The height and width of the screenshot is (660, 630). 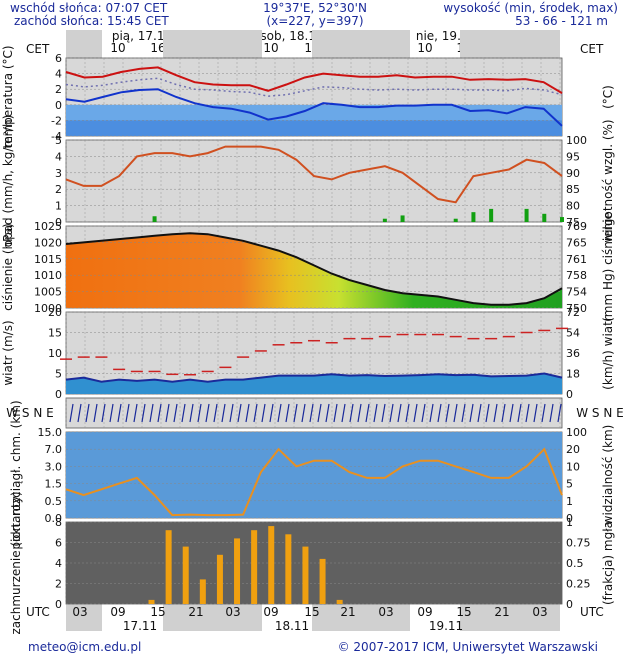 I want to click on top-hour-label: 16, so click(x=157, y=48).